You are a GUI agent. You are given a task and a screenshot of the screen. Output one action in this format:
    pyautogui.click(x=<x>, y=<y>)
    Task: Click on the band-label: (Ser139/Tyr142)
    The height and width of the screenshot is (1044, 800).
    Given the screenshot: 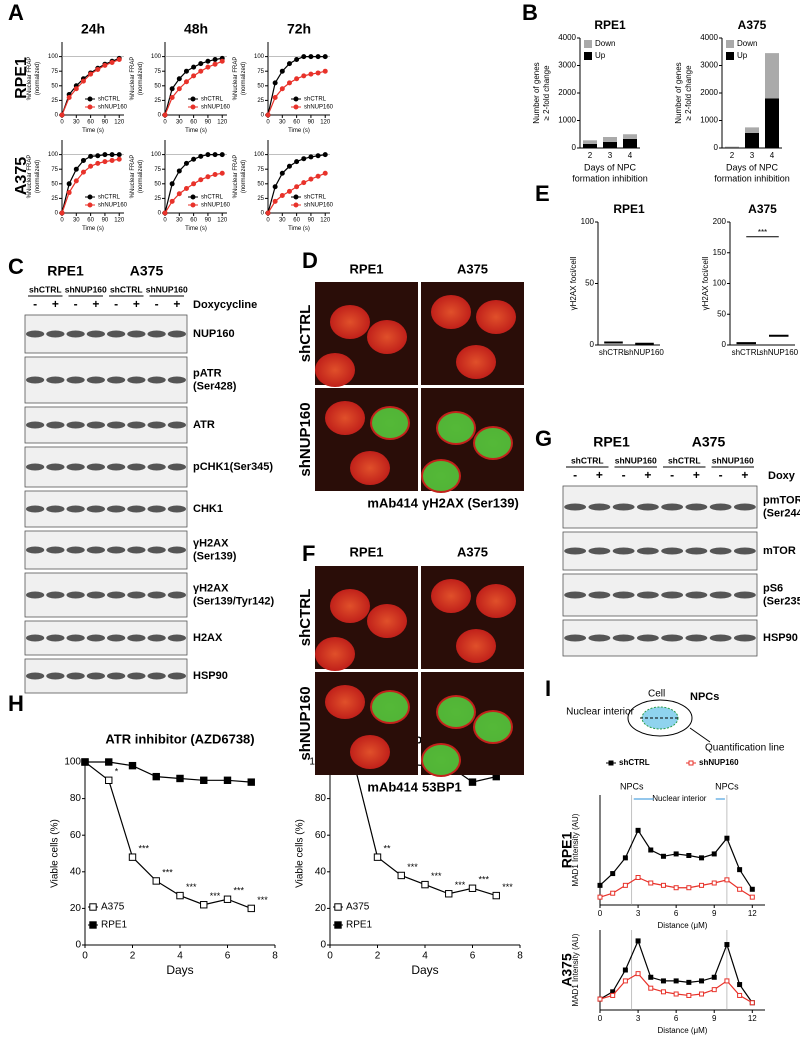 What is the action you would take?
    pyautogui.click(x=233, y=601)
    